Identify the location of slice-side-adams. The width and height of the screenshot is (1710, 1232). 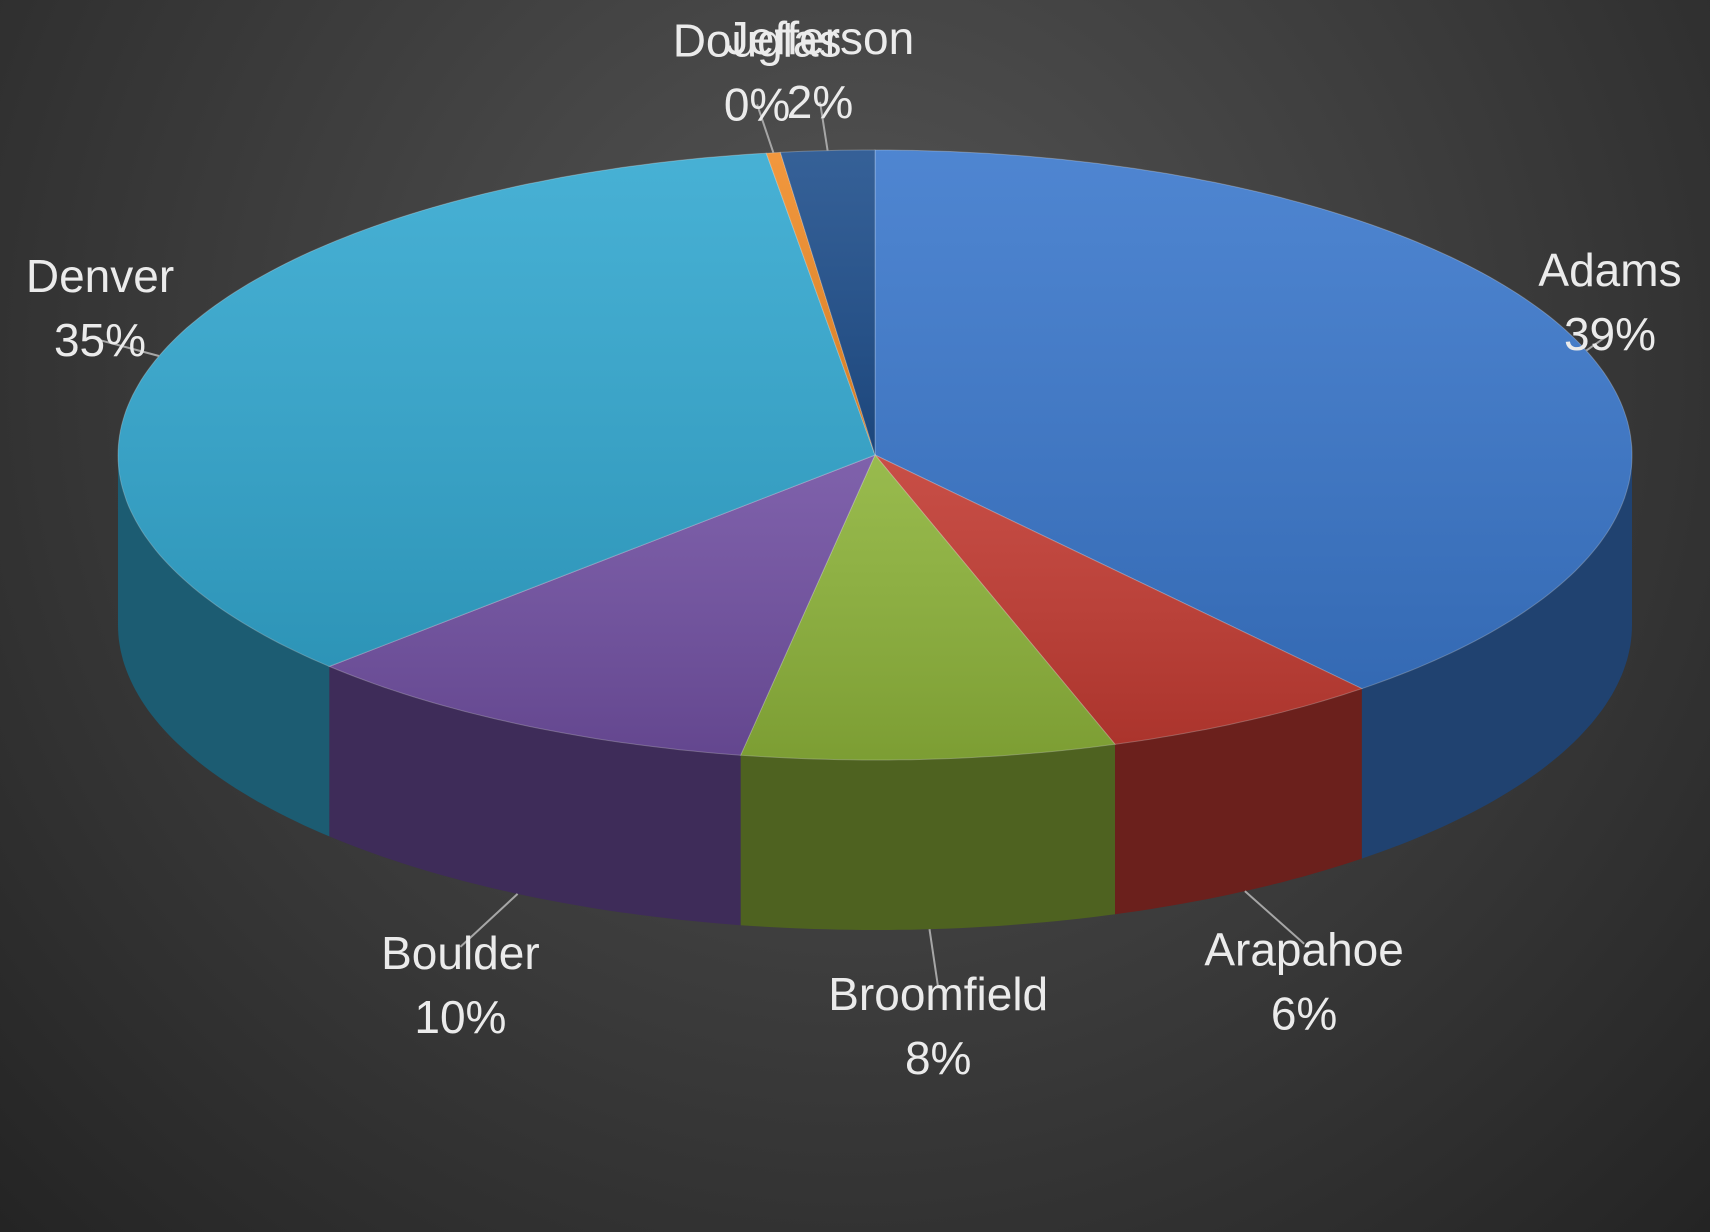
(1496, 657).